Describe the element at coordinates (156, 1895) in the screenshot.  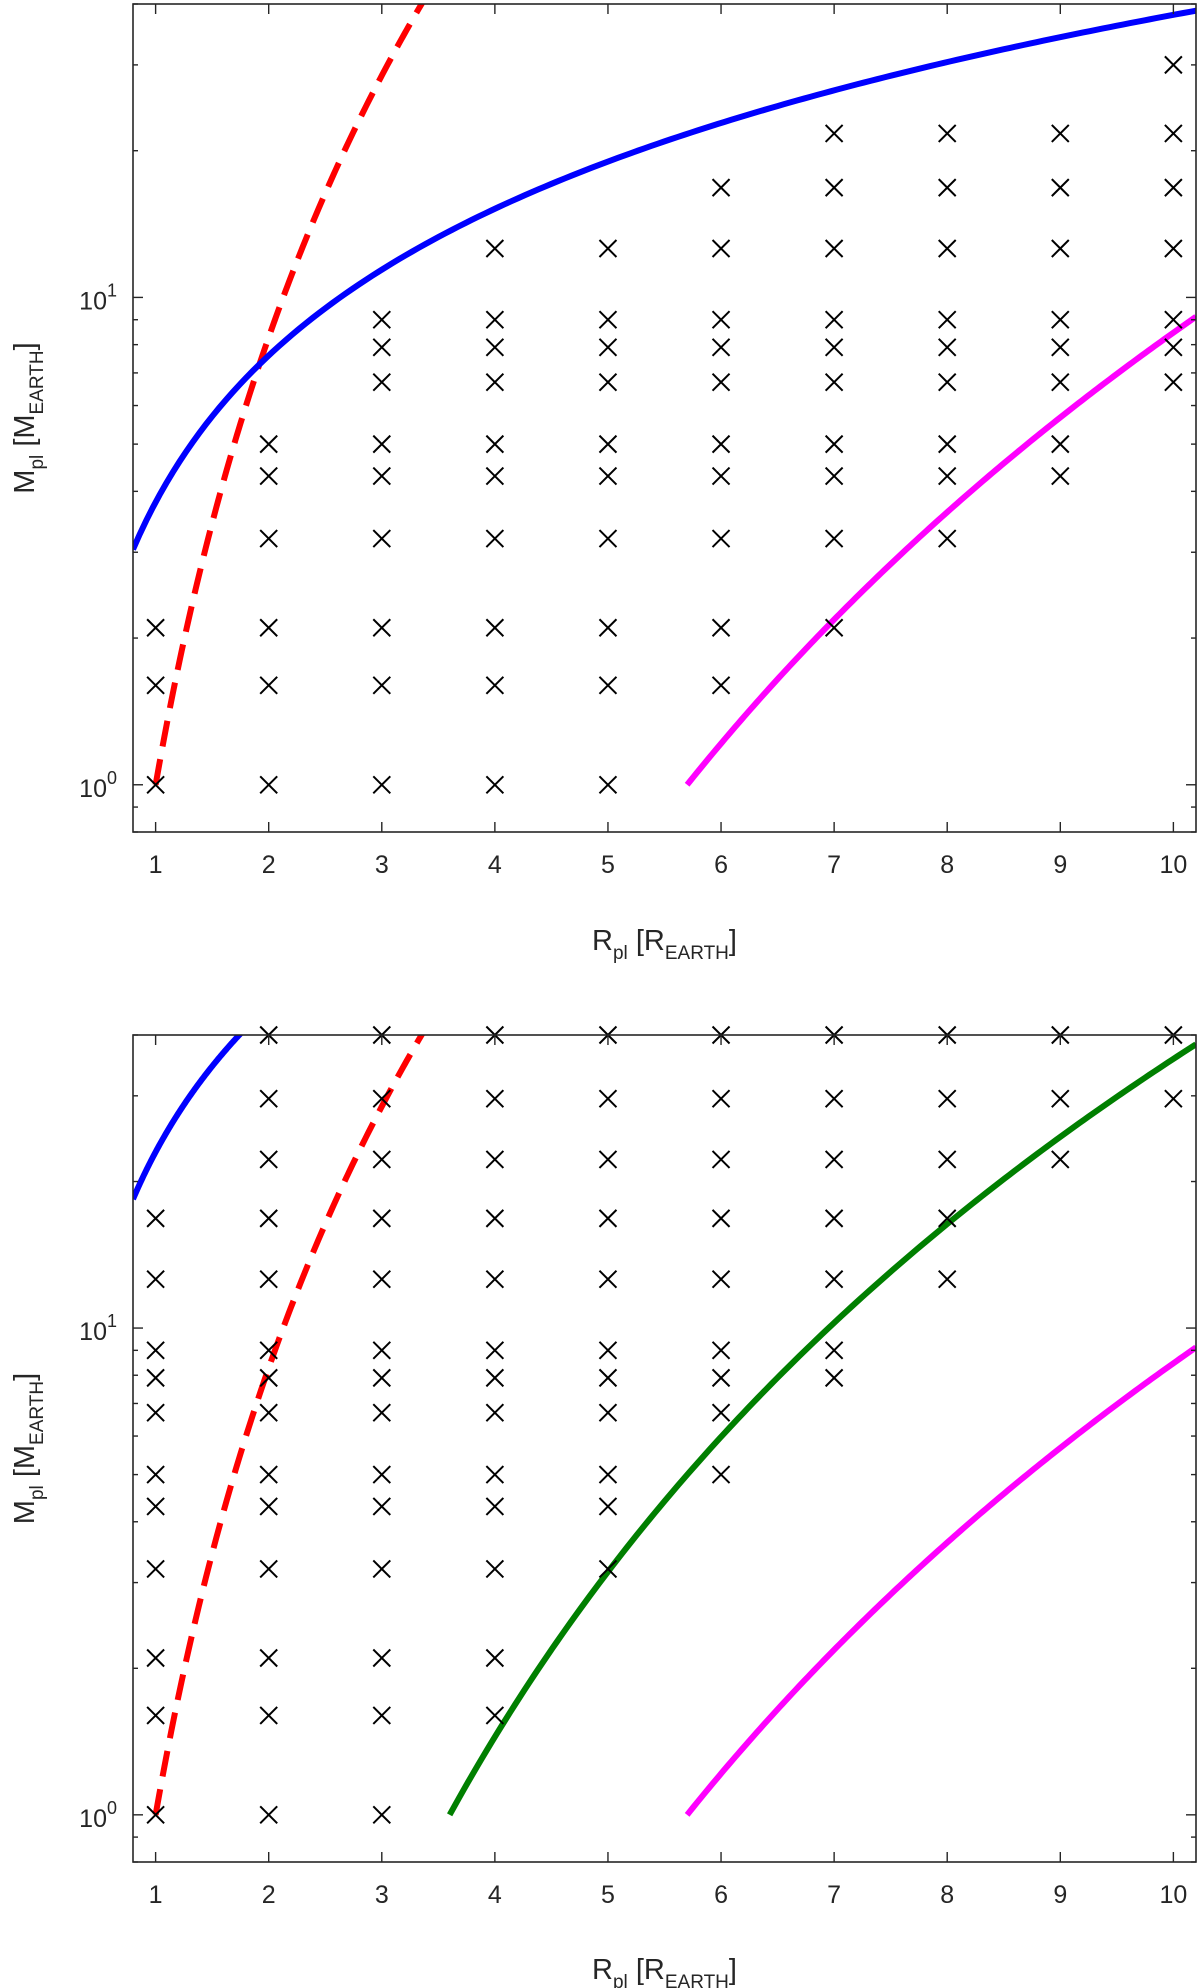
I see `x-tick-label: 1` at that location.